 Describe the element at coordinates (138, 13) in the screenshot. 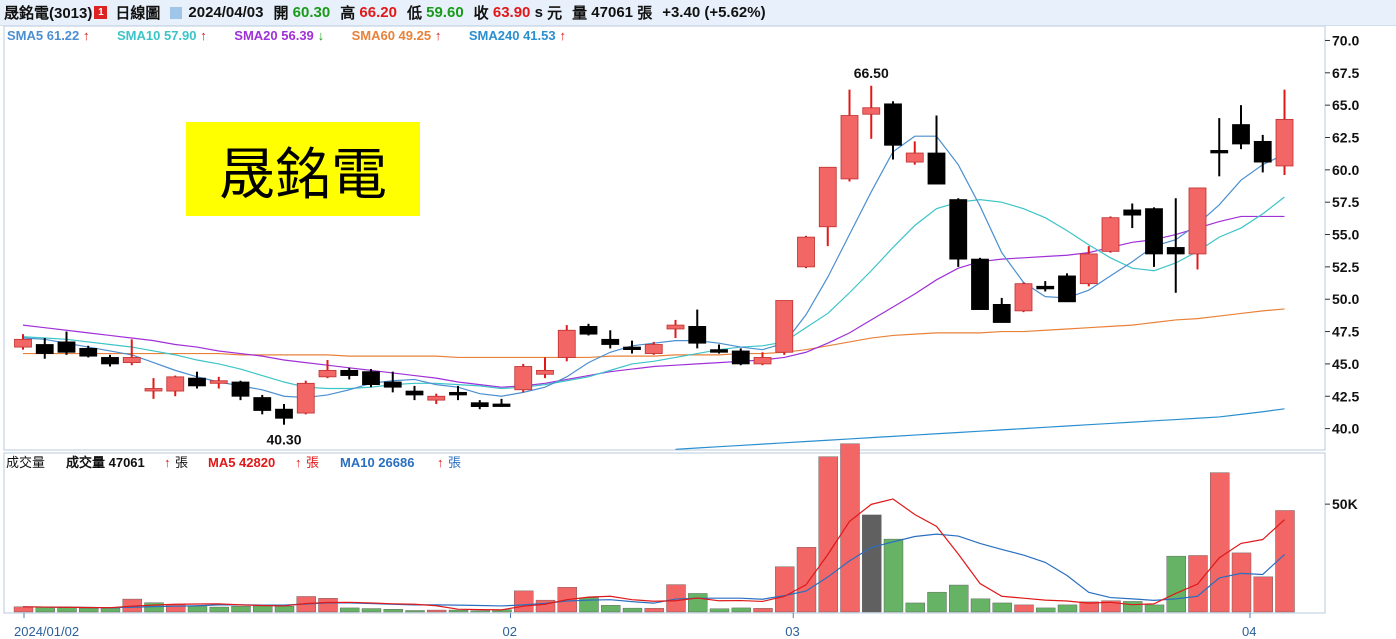

I see `chart-kind: 日線圖` at that location.